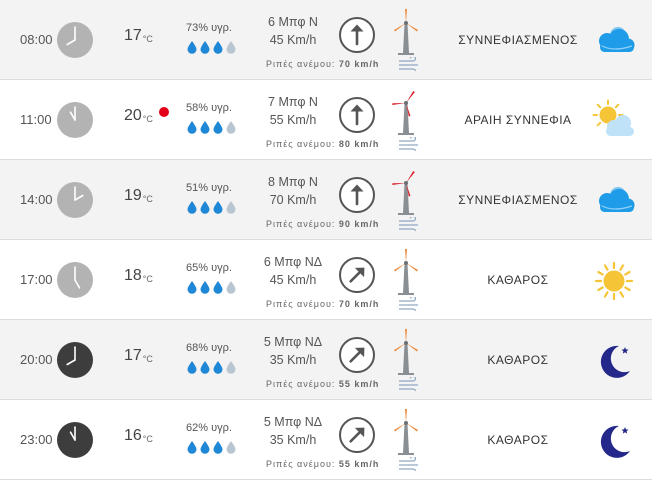 This screenshot has width=666, height=480. What do you see at coordinates (164, 112) in the screenshot?
I see `alert-dot-icon` at bounding box center [164, 112].